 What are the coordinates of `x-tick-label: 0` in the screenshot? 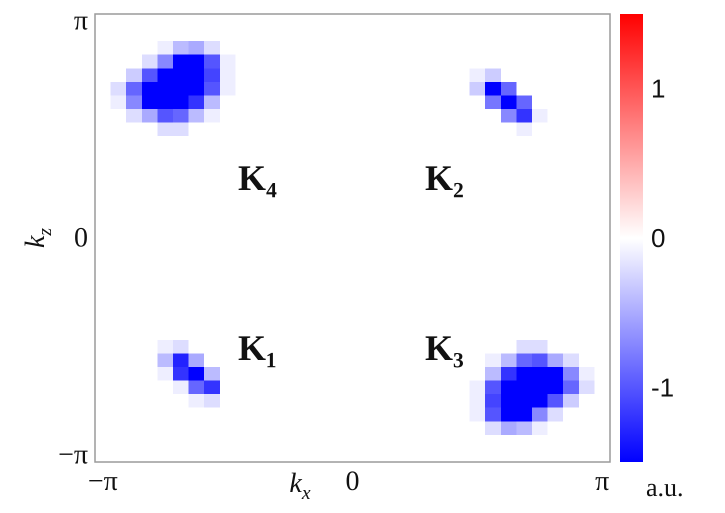 It's located at (353, 481).